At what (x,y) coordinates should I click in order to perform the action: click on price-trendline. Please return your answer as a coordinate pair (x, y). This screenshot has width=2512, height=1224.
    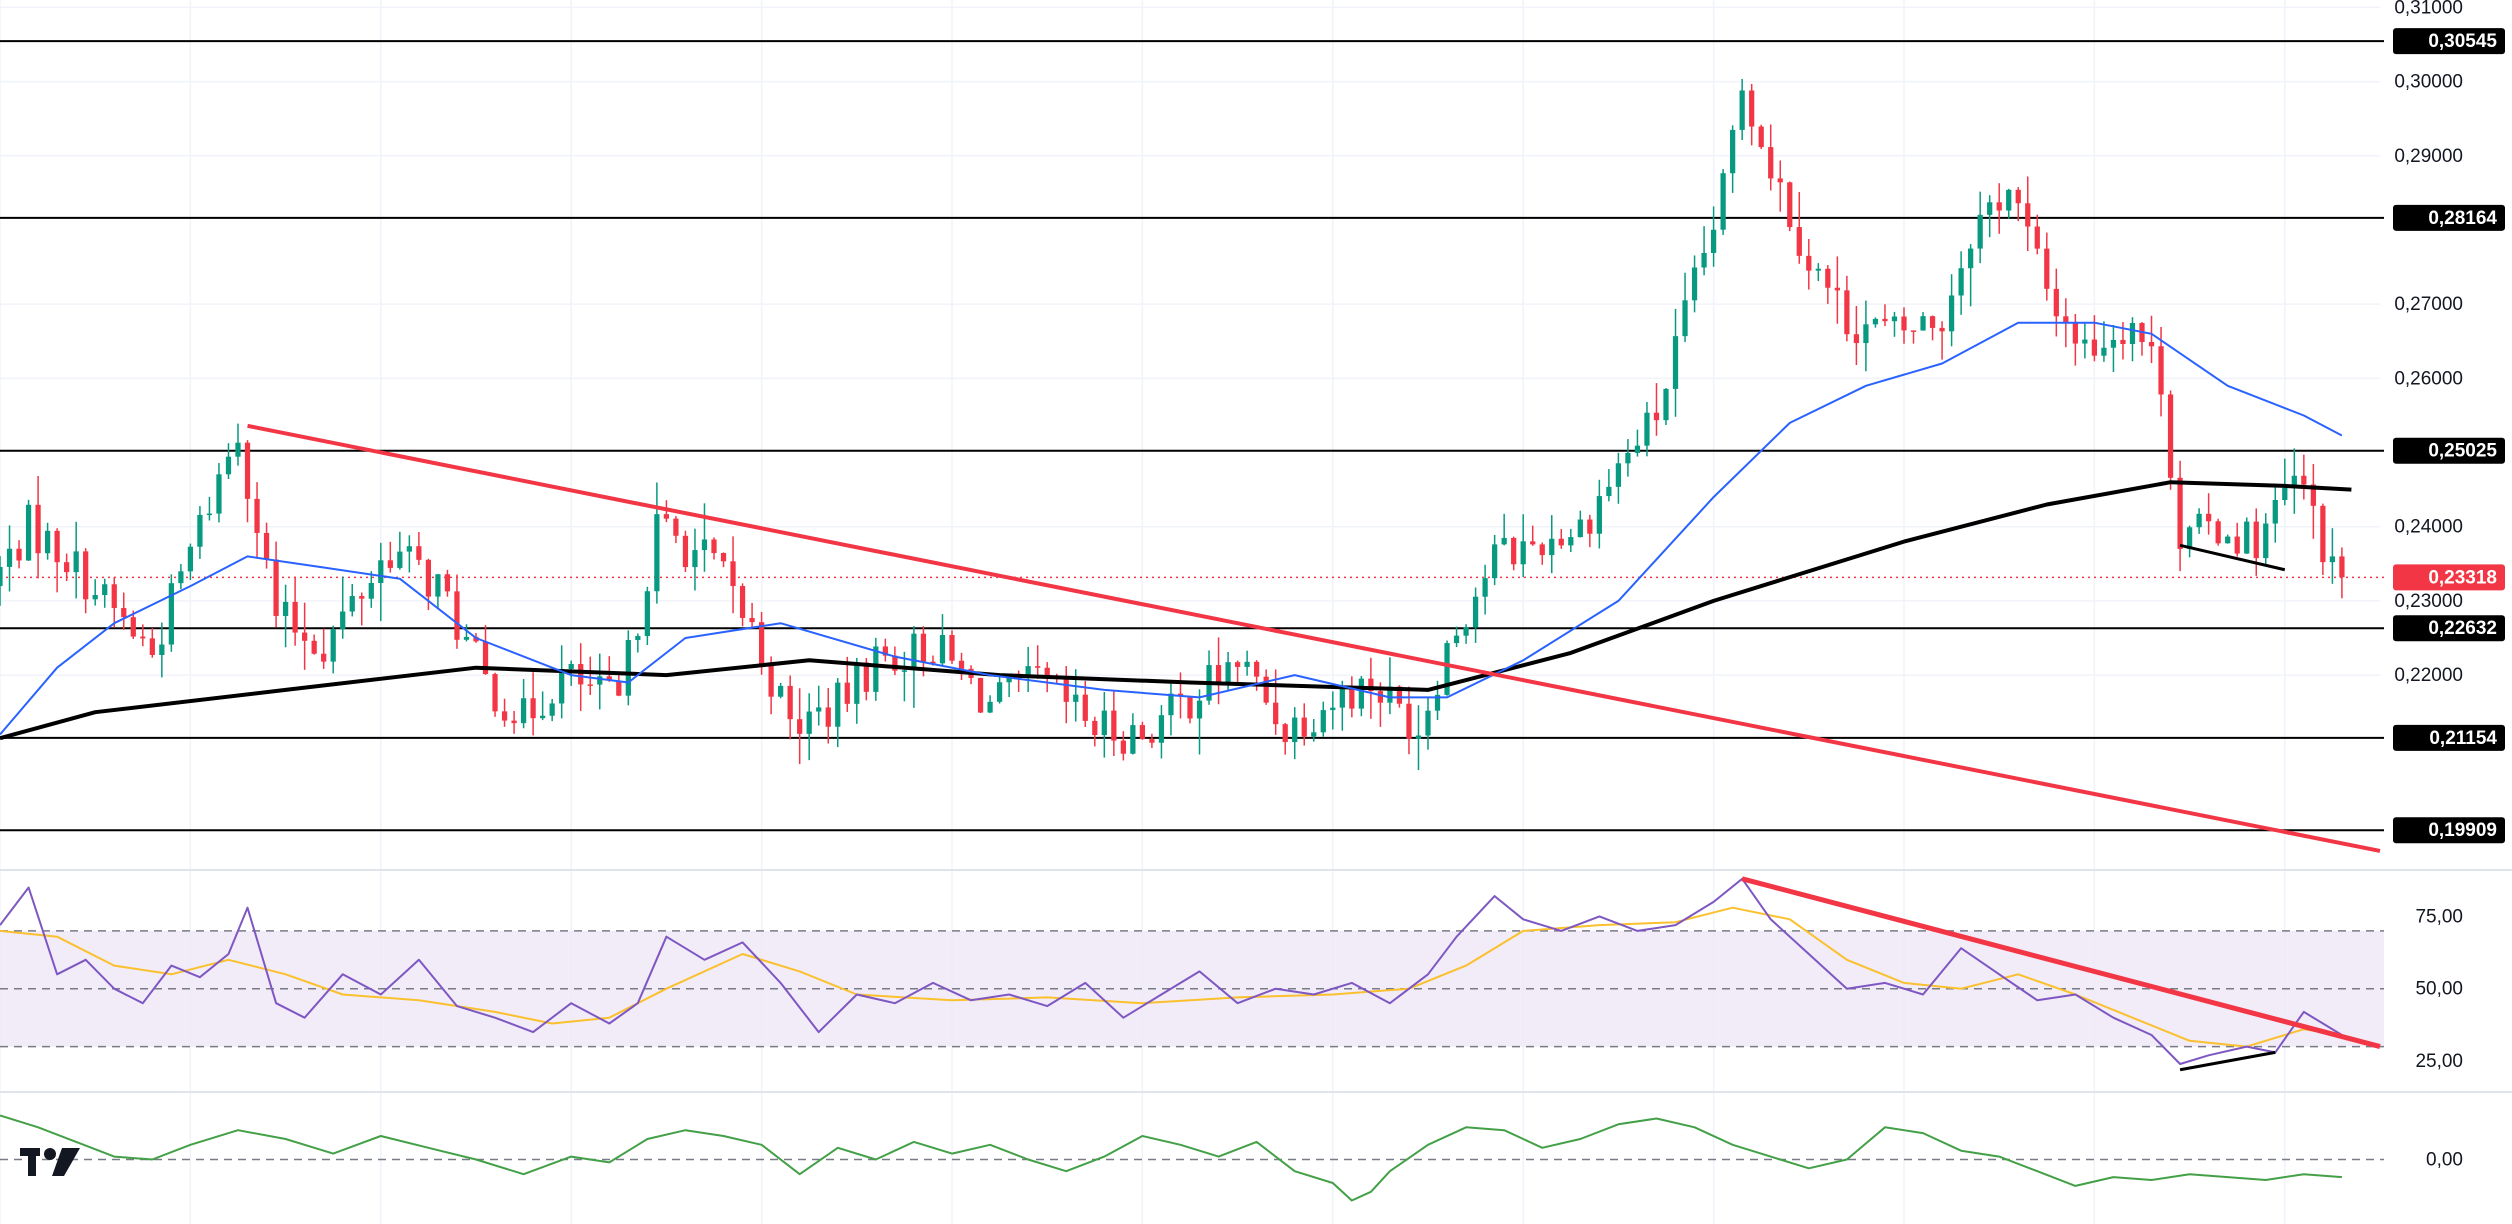
    Looking at the image, I should click on (2232, 557).